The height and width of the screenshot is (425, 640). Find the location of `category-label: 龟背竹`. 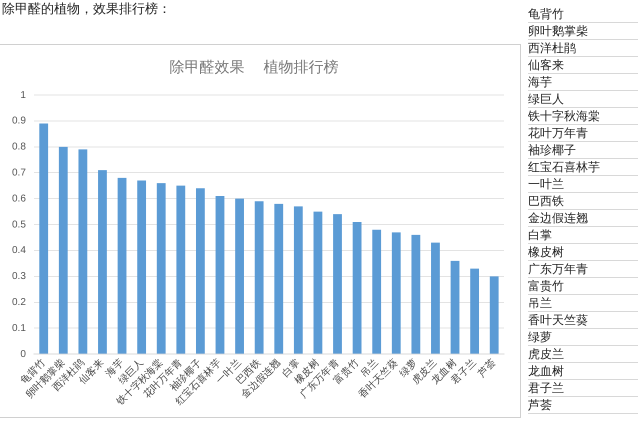

category-label: 龟背竹 is located at coordinates (546, 14).